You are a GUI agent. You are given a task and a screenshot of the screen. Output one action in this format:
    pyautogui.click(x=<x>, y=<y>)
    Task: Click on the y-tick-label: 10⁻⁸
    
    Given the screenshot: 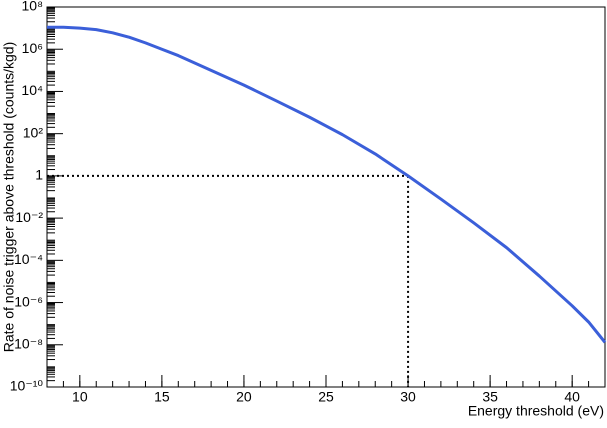 What is the action you would take?
    pyautogui.click(x=28, y=343)
    